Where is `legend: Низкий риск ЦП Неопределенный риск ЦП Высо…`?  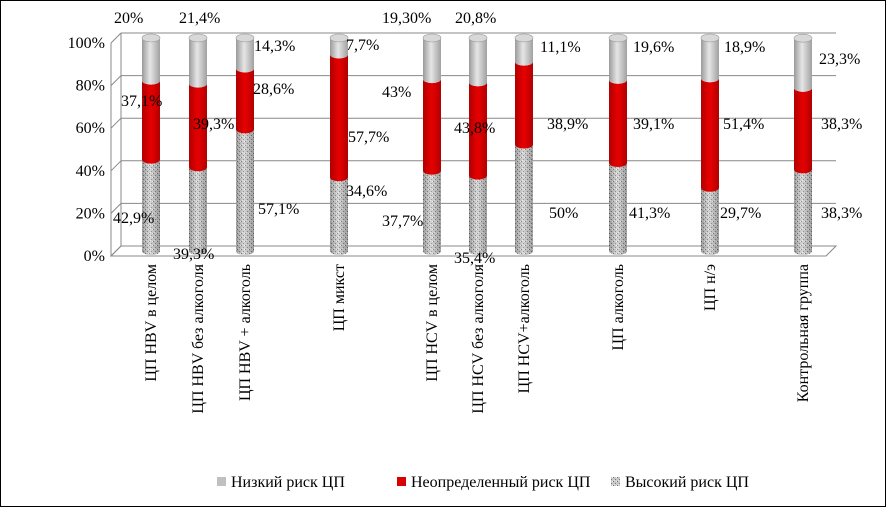
legend: Низкий риск ЦП Неопределенный риск ЦП Высо… is located at coordinates (483, 482).